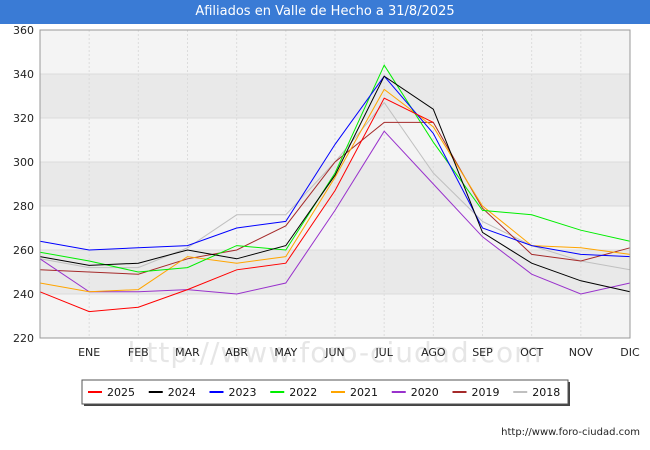  What do you see at coordinates (383, 352) in the screenshot?
I see `x-tick-label: JUL` at bounding box center [383, 352].